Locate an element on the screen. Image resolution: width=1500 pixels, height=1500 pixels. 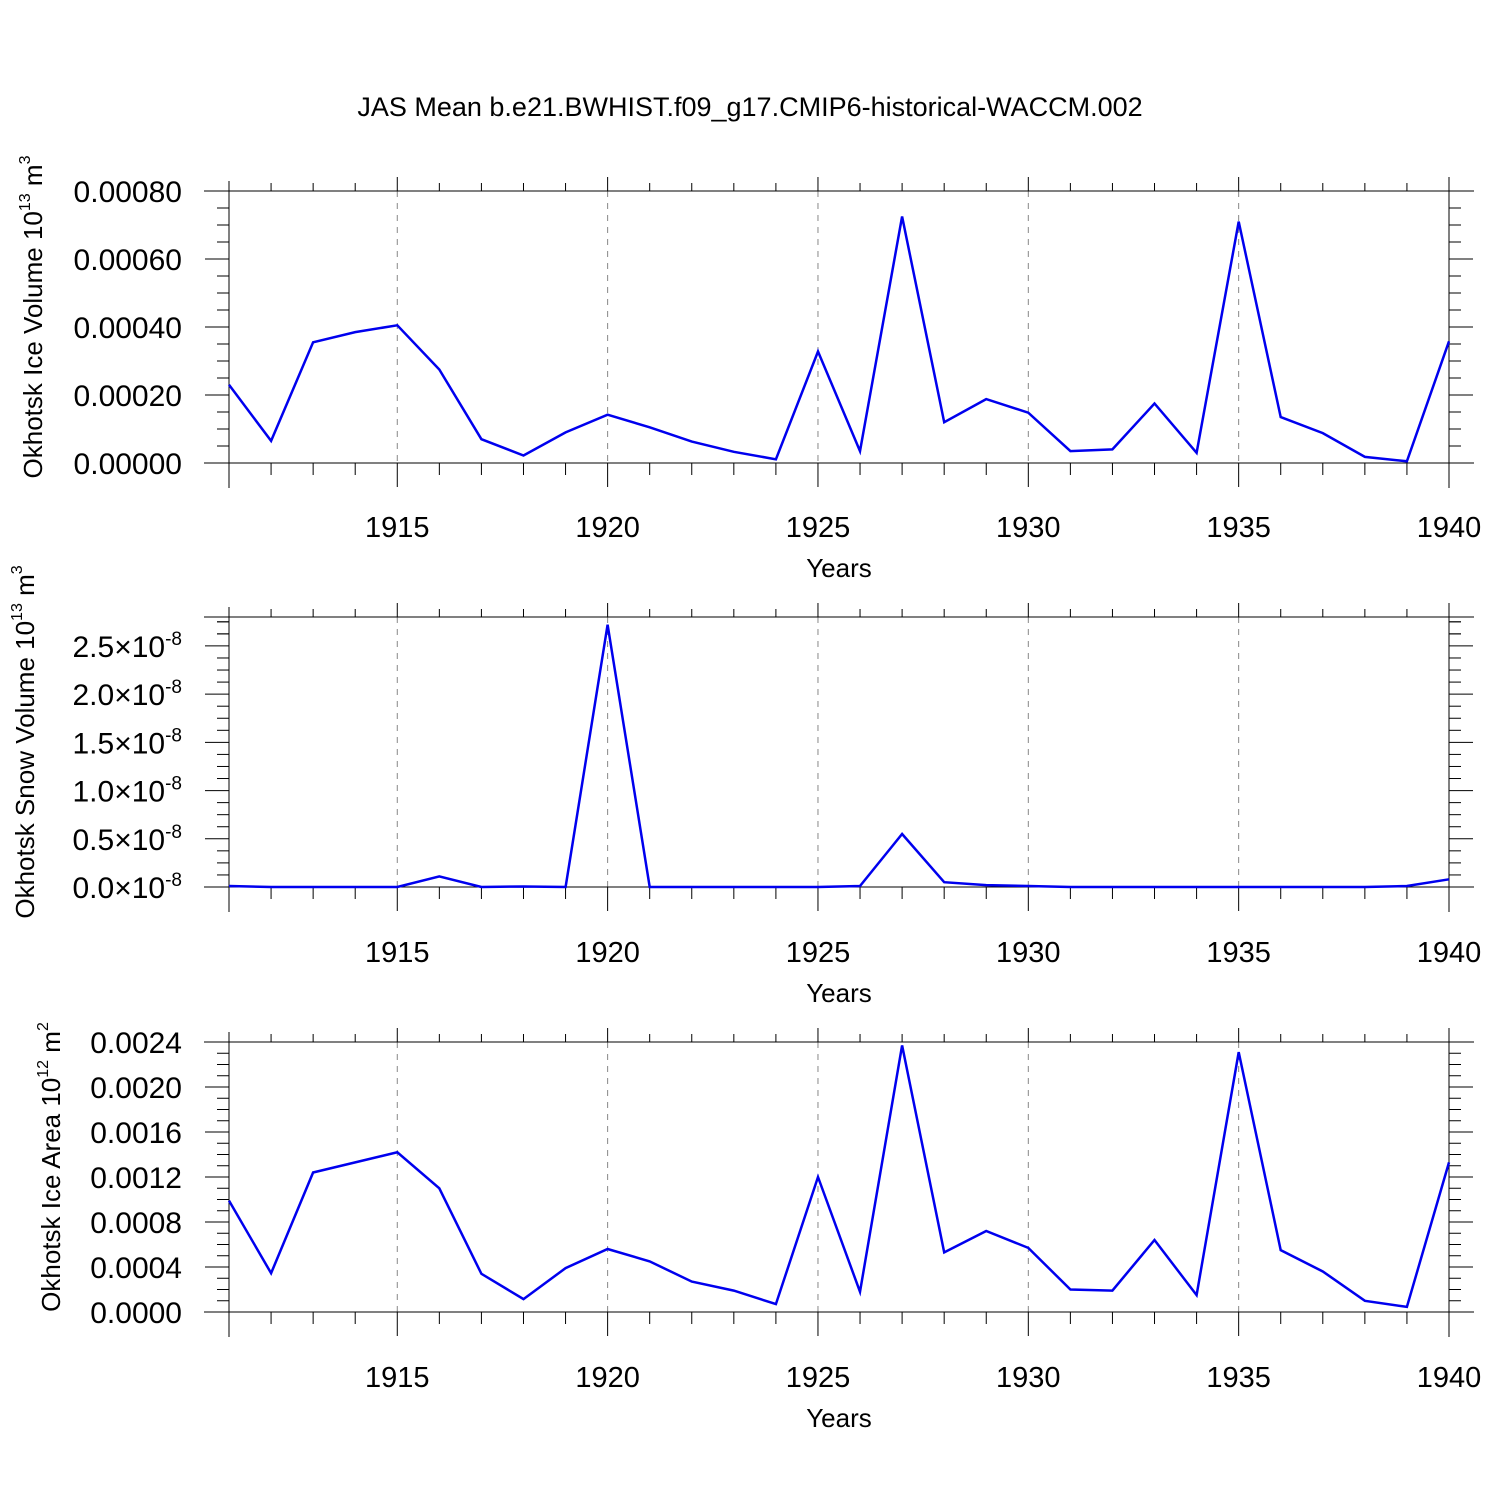
y-tick-label: 0.0×10⁻⁸ is located at coordinates (127, 887).